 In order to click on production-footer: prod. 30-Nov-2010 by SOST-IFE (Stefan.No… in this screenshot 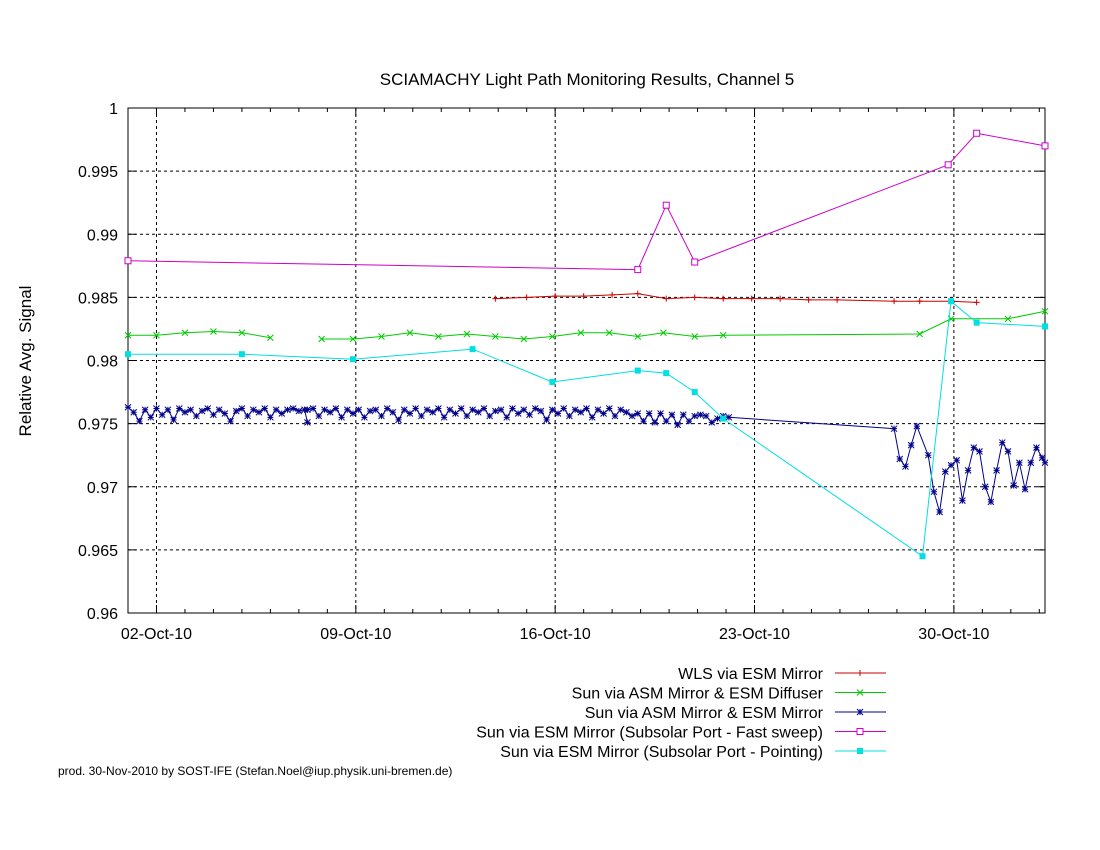, I will do `click(255, 771)`.